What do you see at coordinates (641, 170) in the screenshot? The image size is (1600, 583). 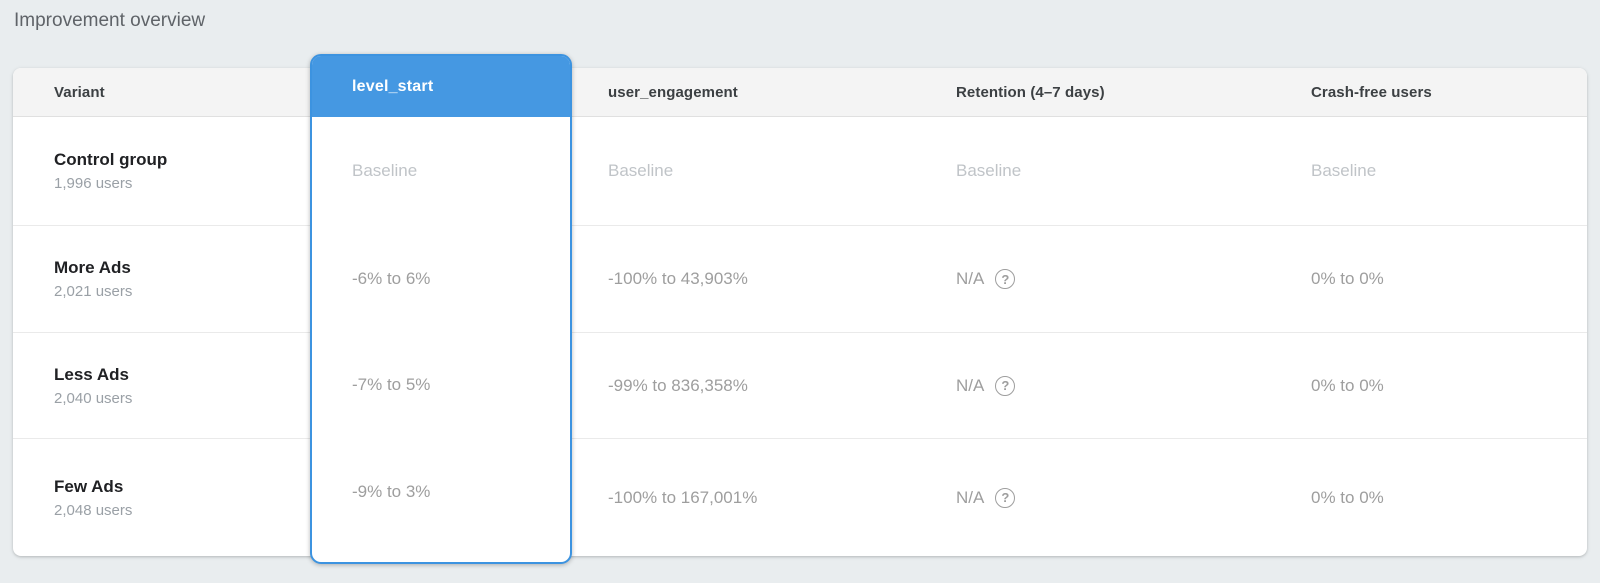 I see `user-engagement-value: Baseline` at bounding box center [641, 170].